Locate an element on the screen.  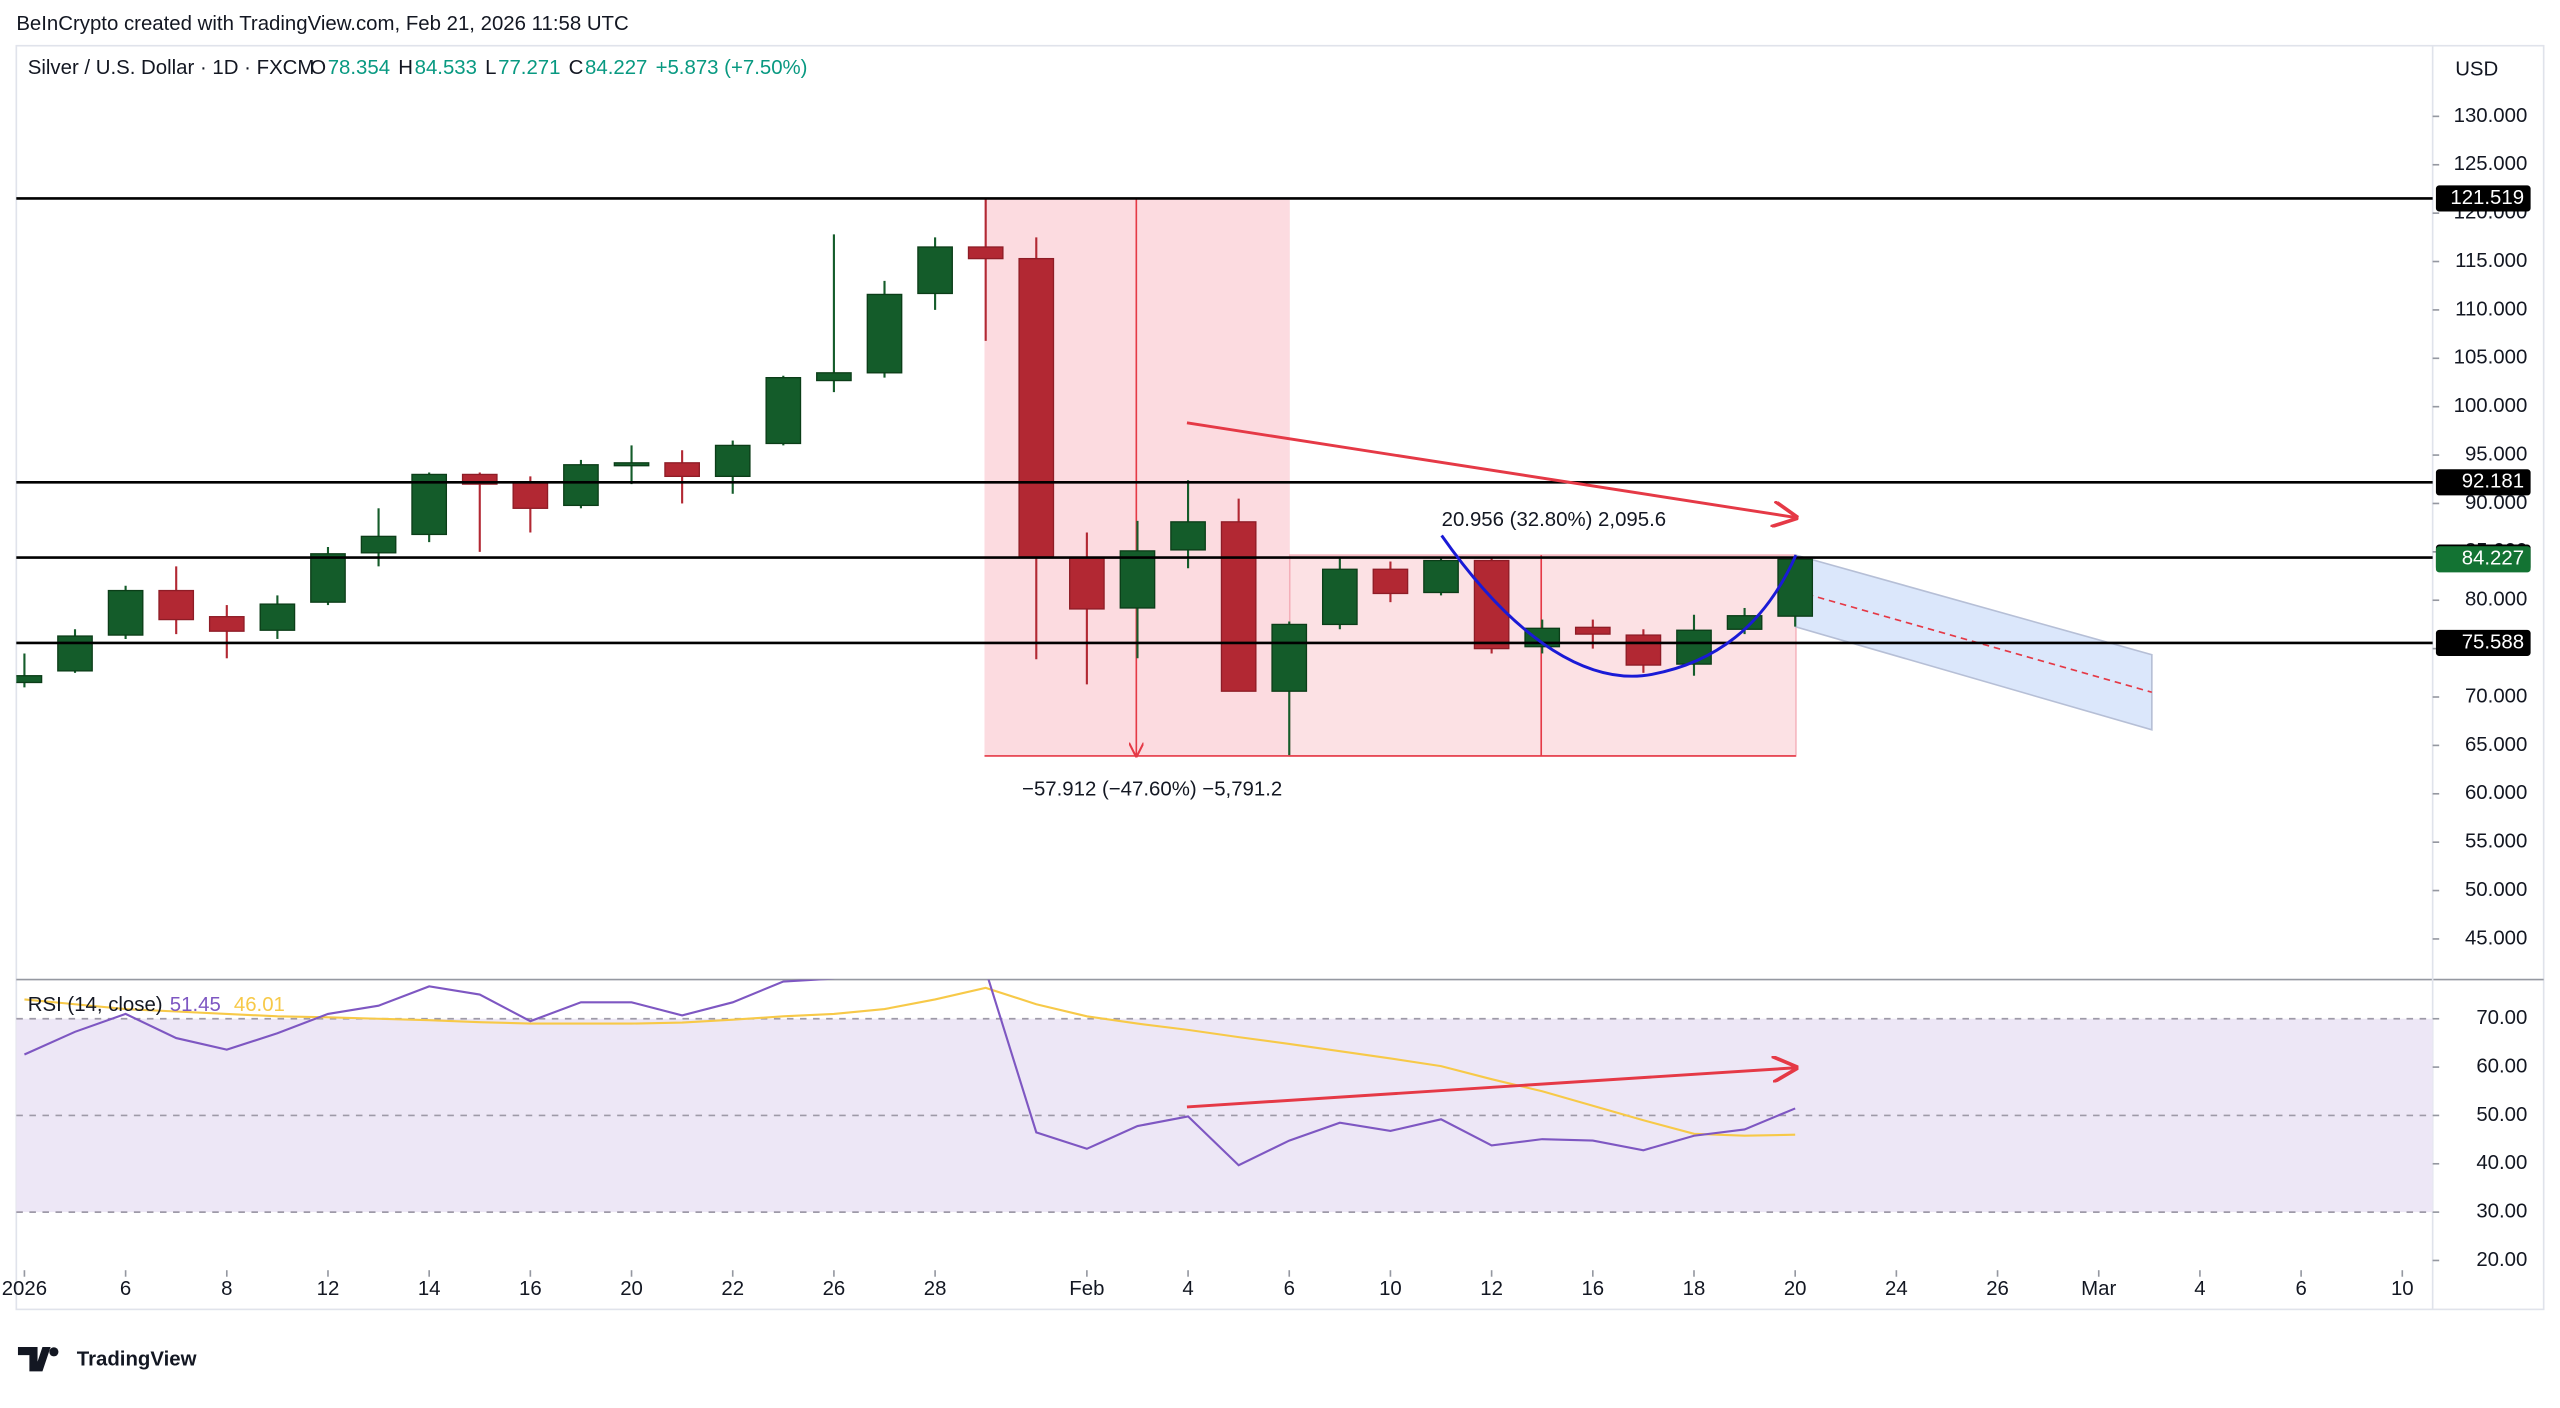
y-tick-label: 95.000 is located at coordinates (2496, 454).